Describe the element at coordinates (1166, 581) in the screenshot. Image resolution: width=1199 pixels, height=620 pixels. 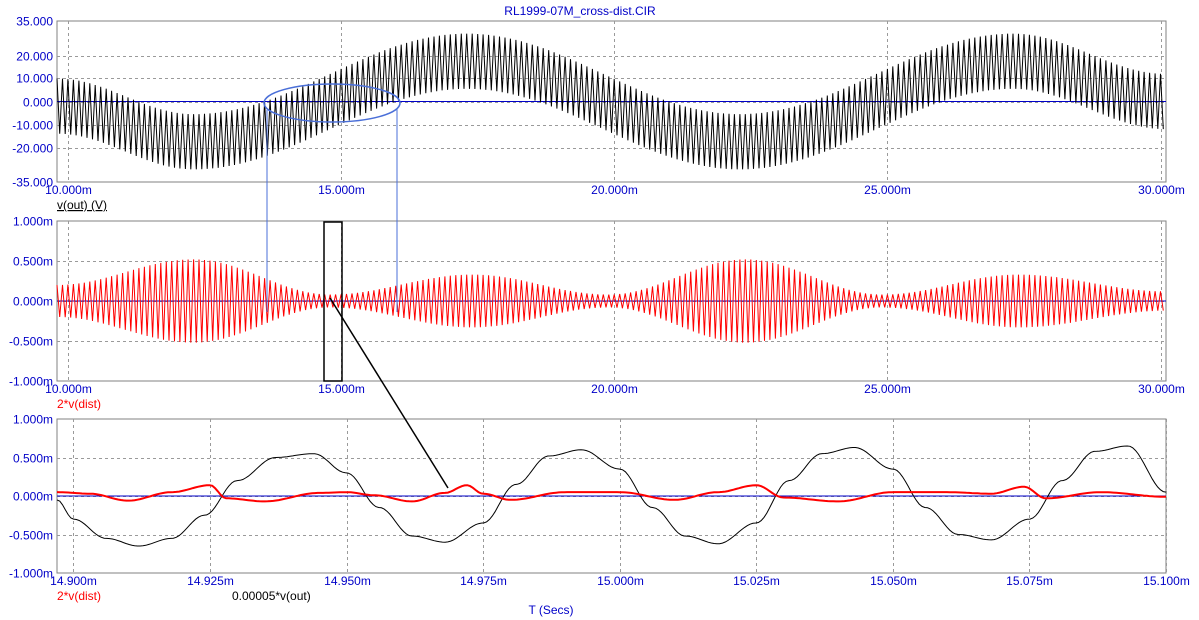
I see `x-tick-label: 15.100m` at that location.